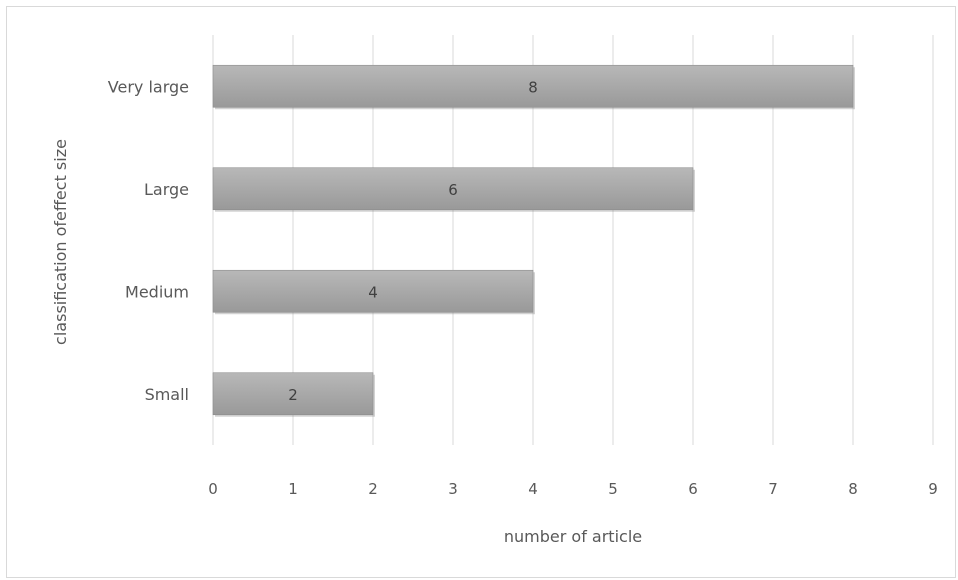 The height and width of the screenshot is (580, 958). What do you see at coordinates (148, 86) in the screenshot?
I see `category-label: Very large` at bounding box center [148, 86].